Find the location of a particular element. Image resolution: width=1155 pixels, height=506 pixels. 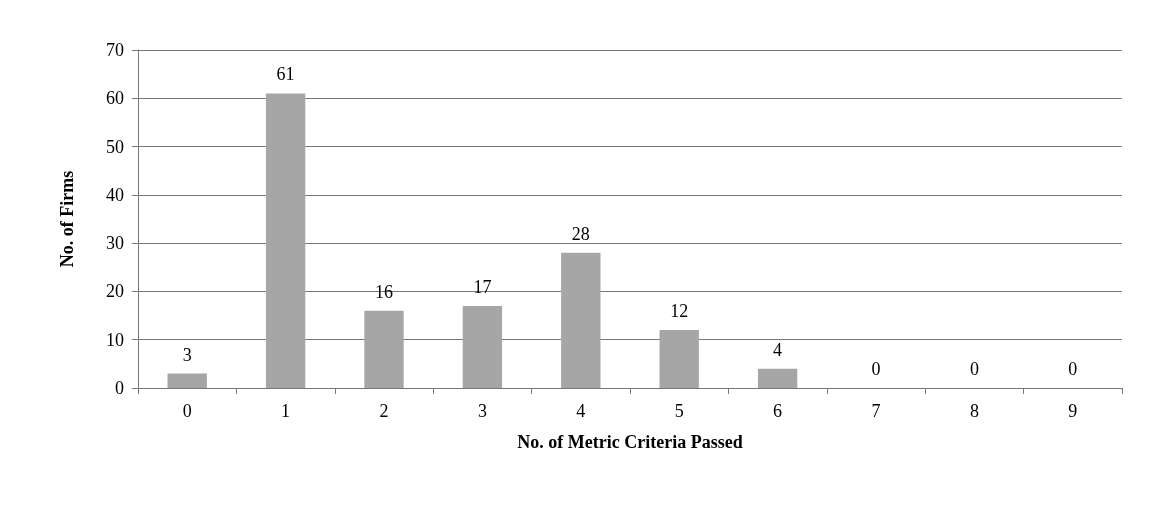

x-tick-label: 7 is located at coordinates (876, 411).